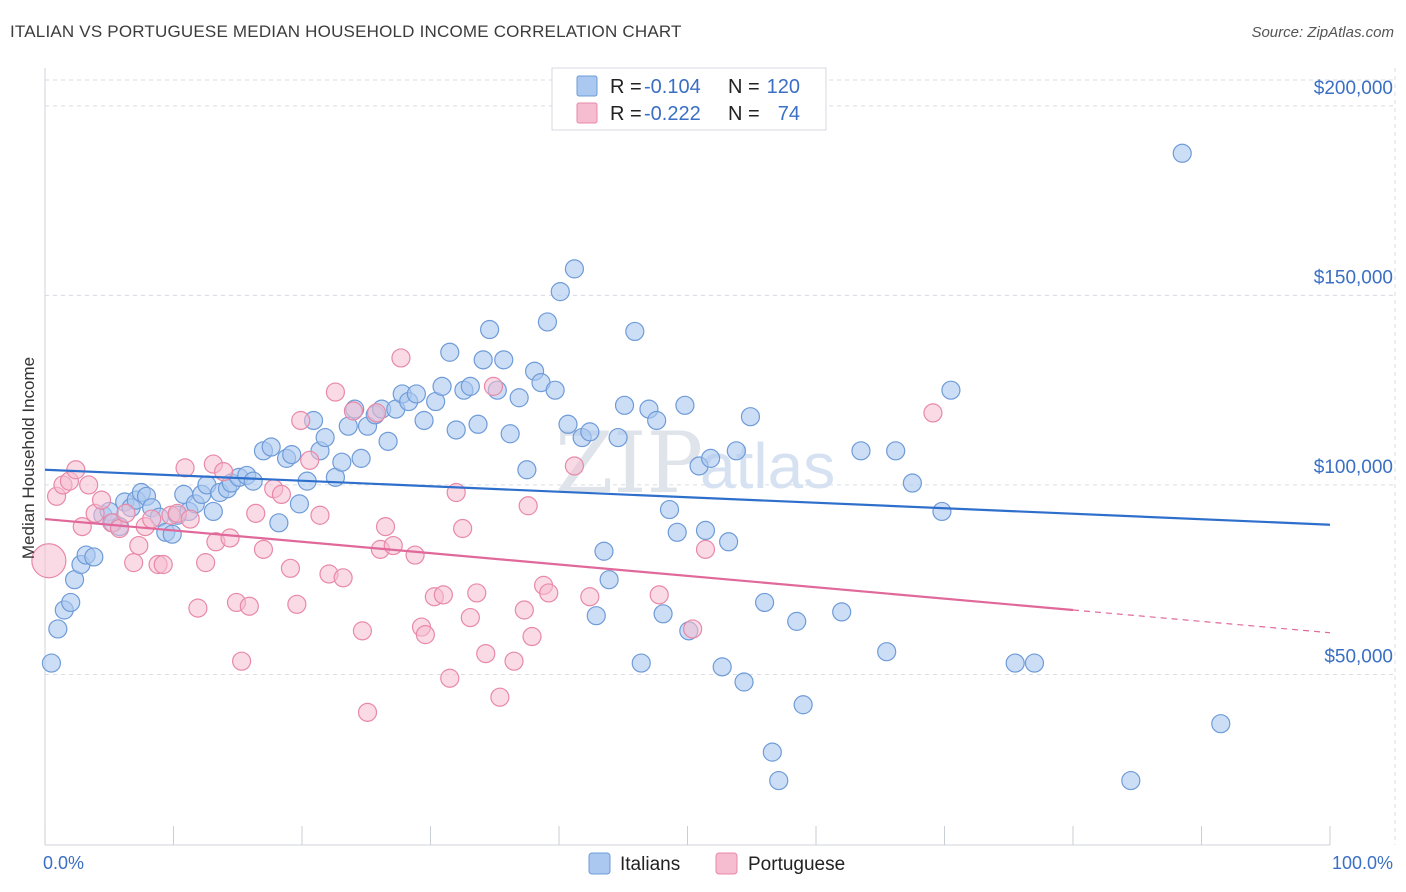 This screenshot has width=1406, height=892. What do you see at coordinates (1358, 656) in the screenshot?
I see `y-tick-label: $50,000` at bounding box center [1358, 656].